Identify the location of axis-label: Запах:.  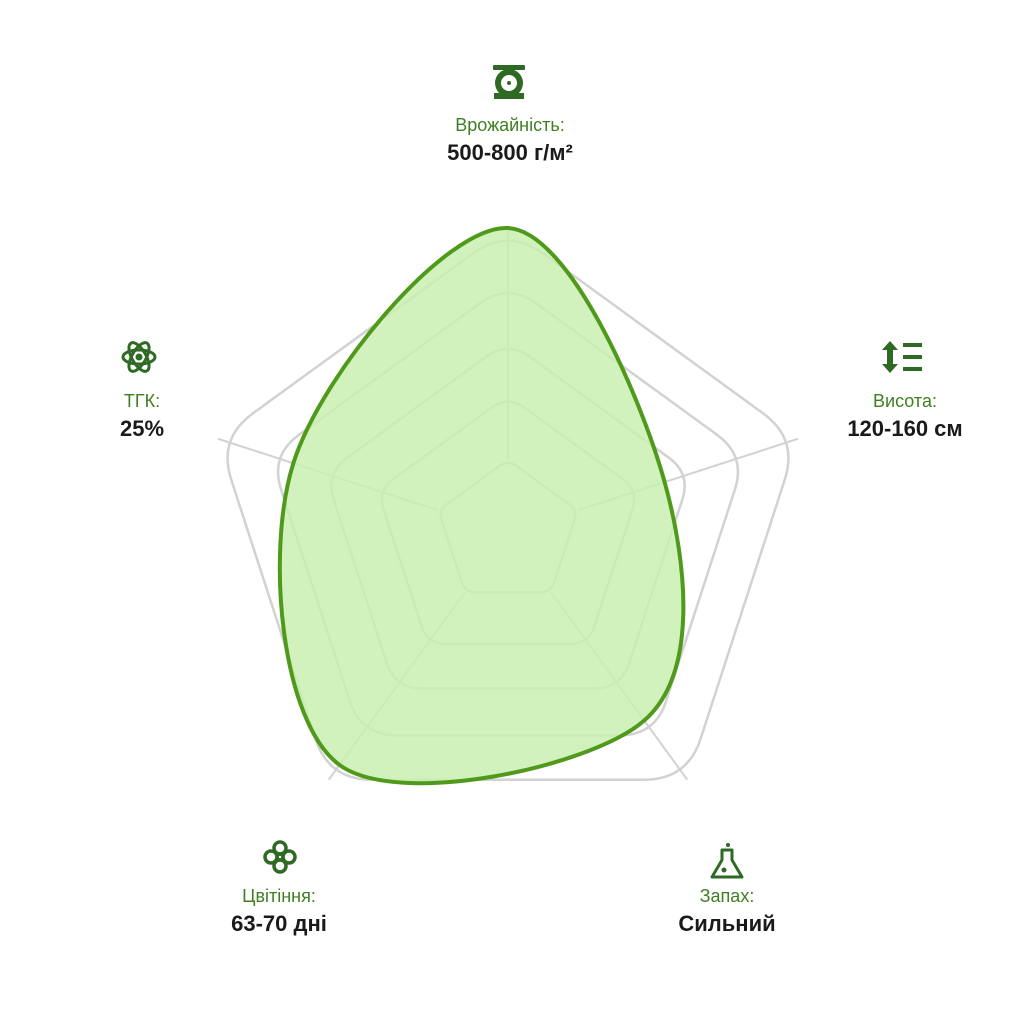
(727, 896).